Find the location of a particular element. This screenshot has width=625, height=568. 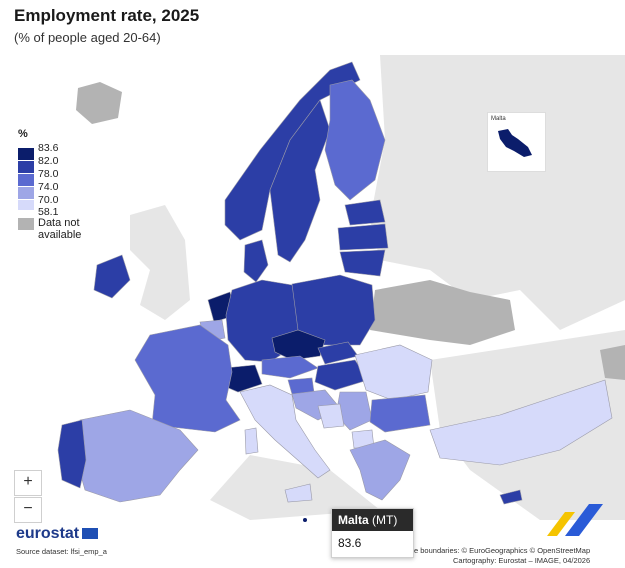

denmark is located at coordinates (256, 261).